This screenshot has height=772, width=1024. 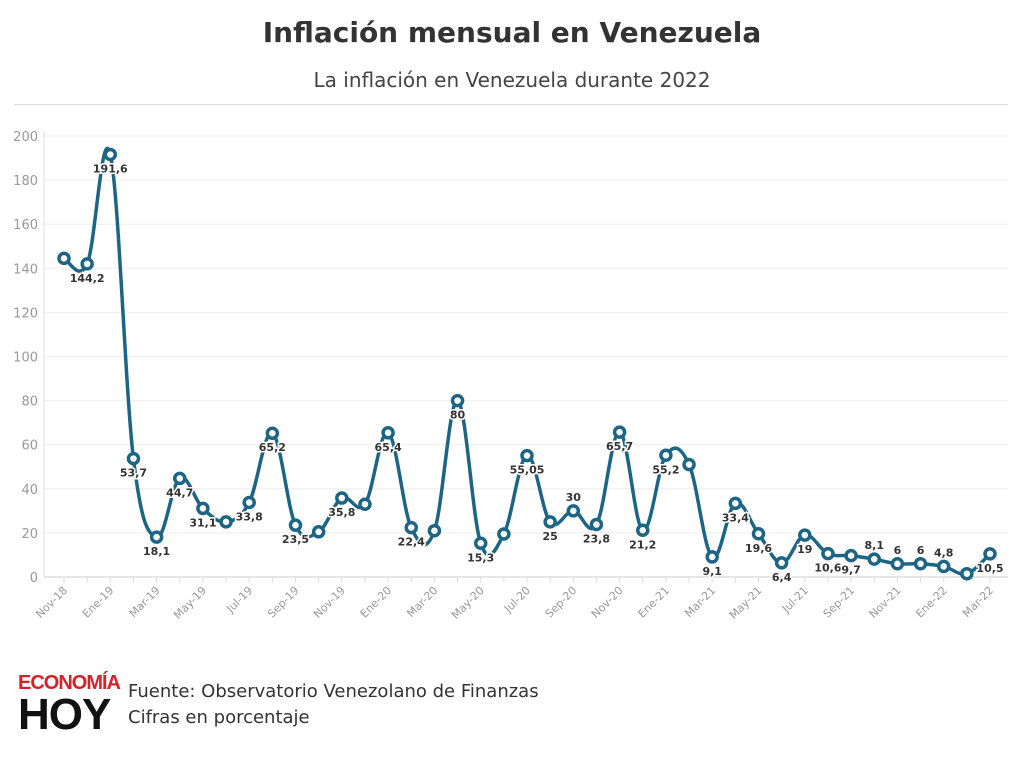 What do you see at coordinates (517, 600) in the screenshot?
I see `x-tick-label: Jul-20` at bounding box center [517, 600].